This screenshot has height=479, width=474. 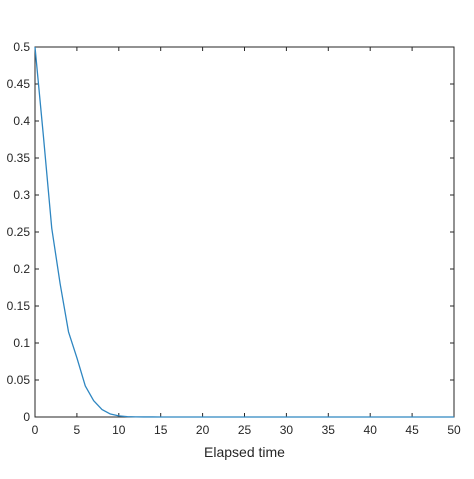 I want to click on y-tick-label: 0.15, so click(x=19, y=306).